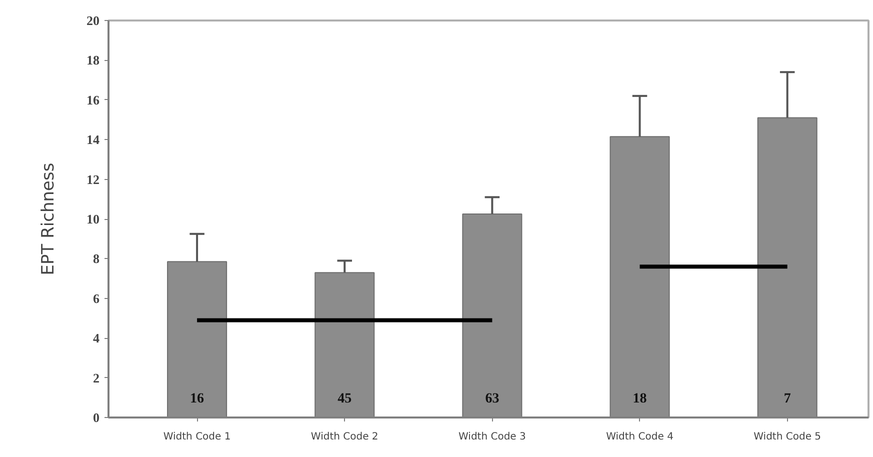 Image resolution: width=873 pixels, height=457 pixels. I want to click on x-tick-label: Width Code 3, so click(492, 437).